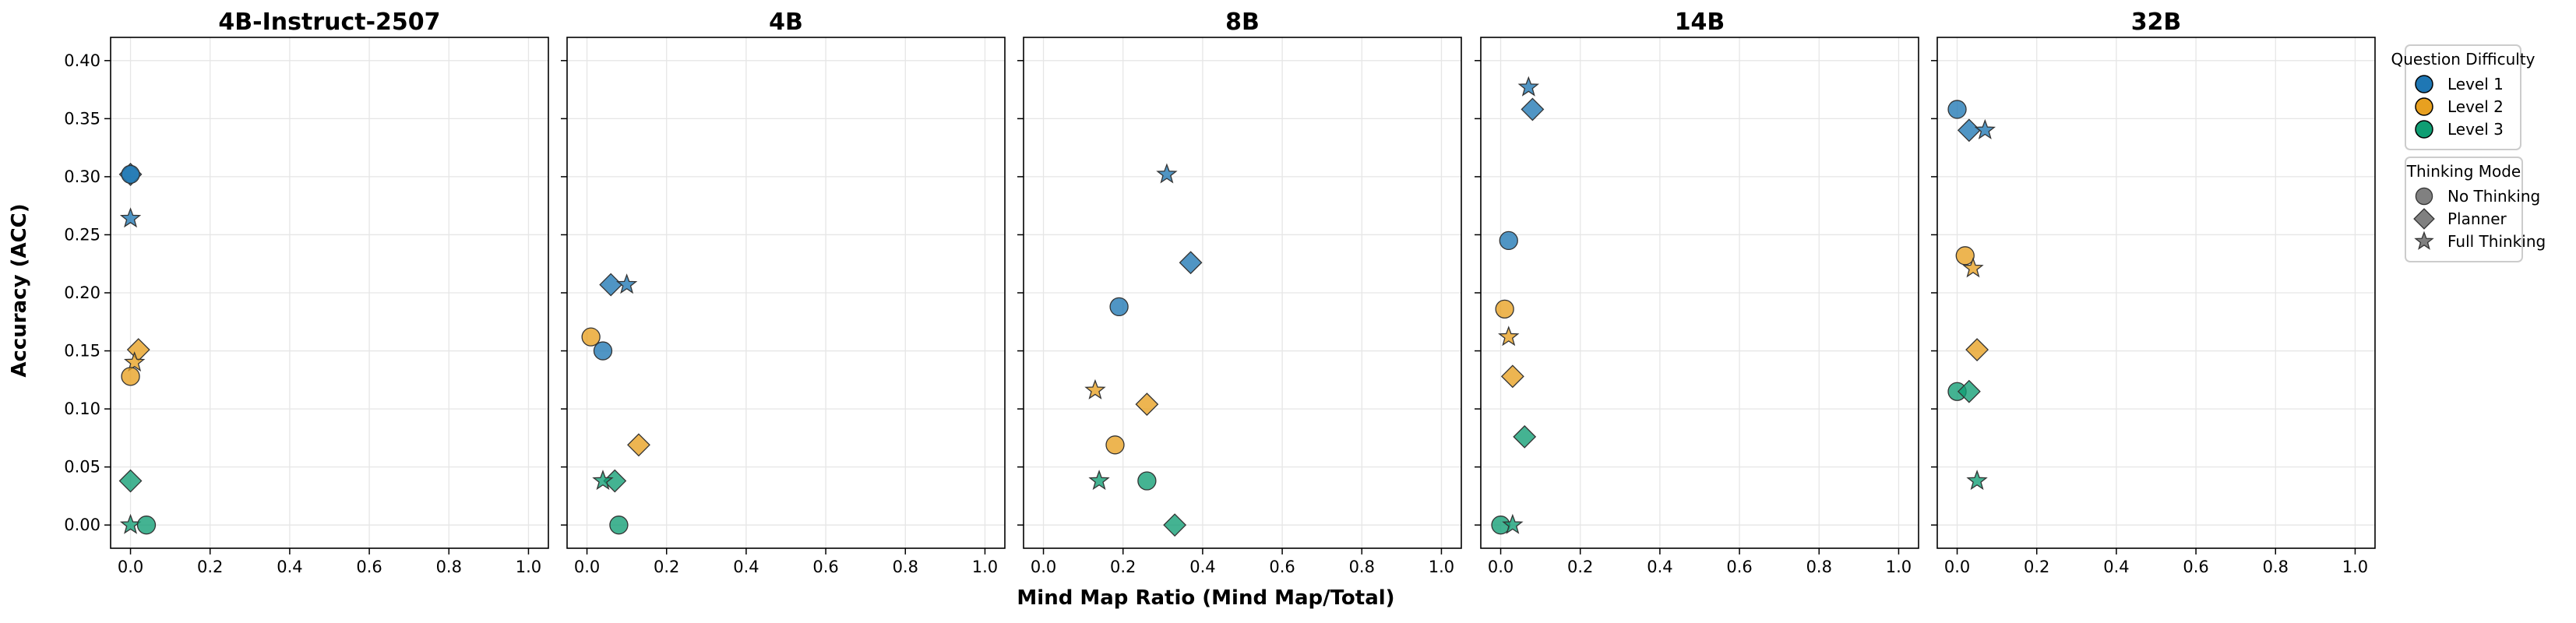 This screenshot has width=2576, height=623. Describe the element at coordinates (82, 525) in the screenshot. I see `y-tick-label: 0.00` at that location.